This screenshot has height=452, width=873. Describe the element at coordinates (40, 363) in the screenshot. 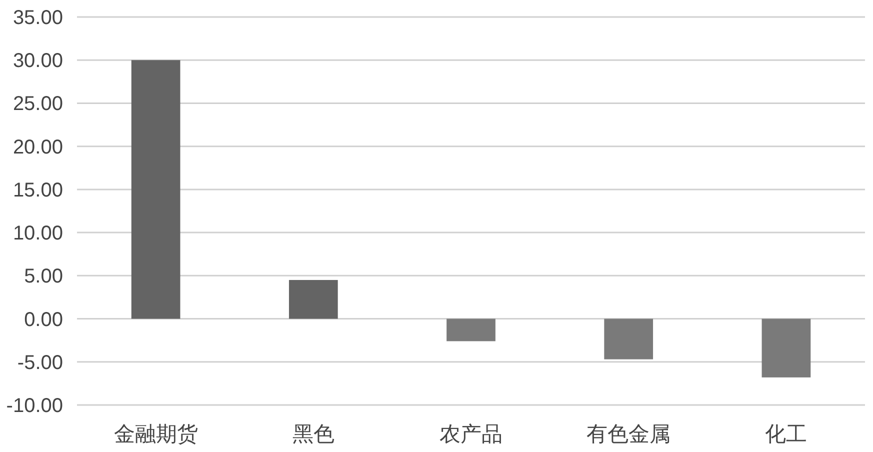

I see `y-tick-label: -5.00` at that location.